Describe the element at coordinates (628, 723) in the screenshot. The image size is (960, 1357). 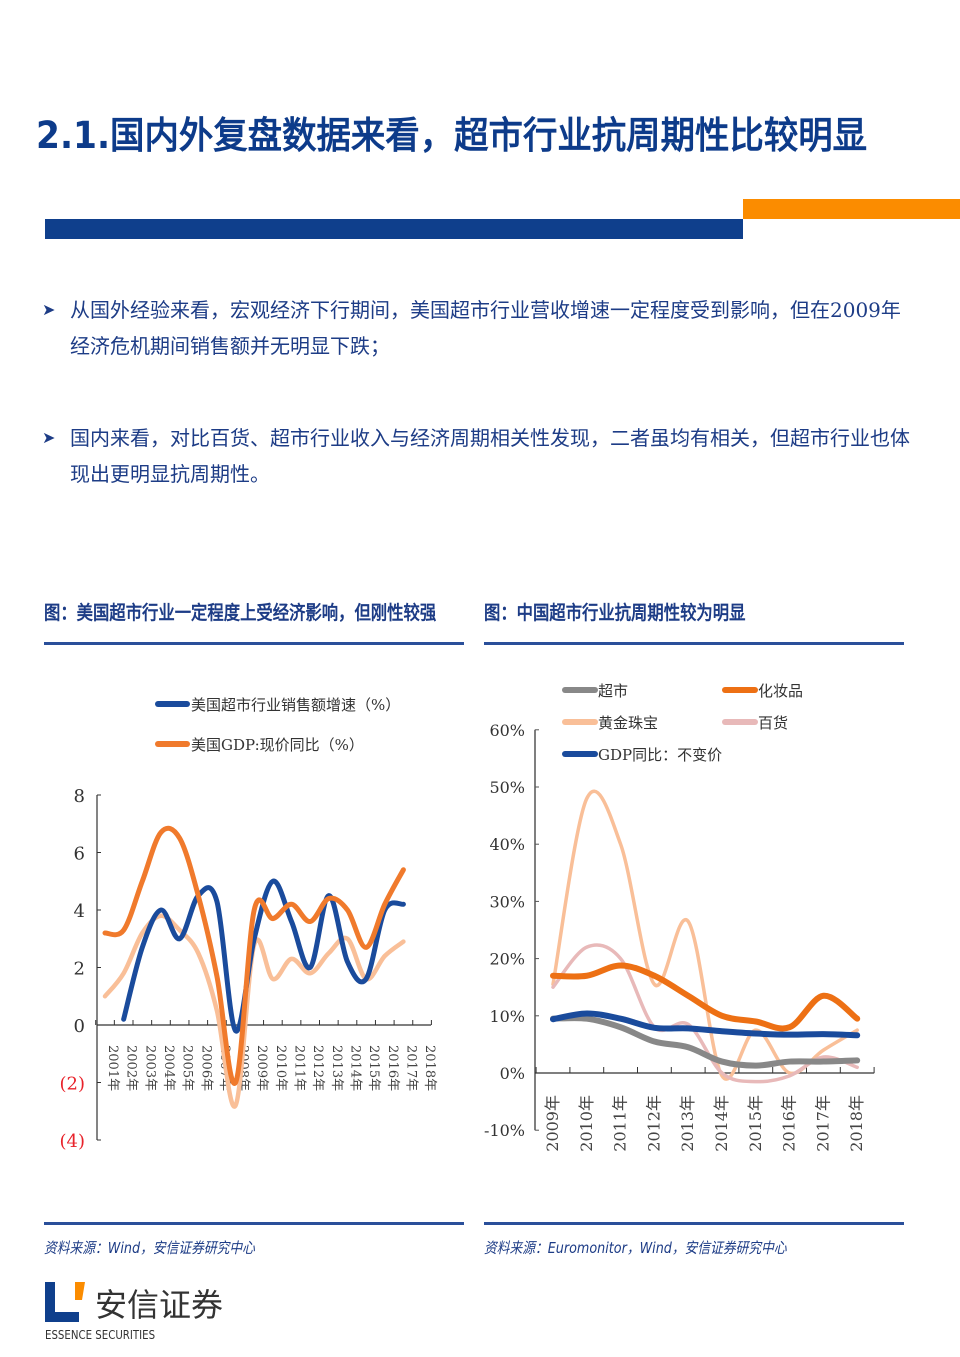
I see `legend-label: 黄金珠宝` at that location.